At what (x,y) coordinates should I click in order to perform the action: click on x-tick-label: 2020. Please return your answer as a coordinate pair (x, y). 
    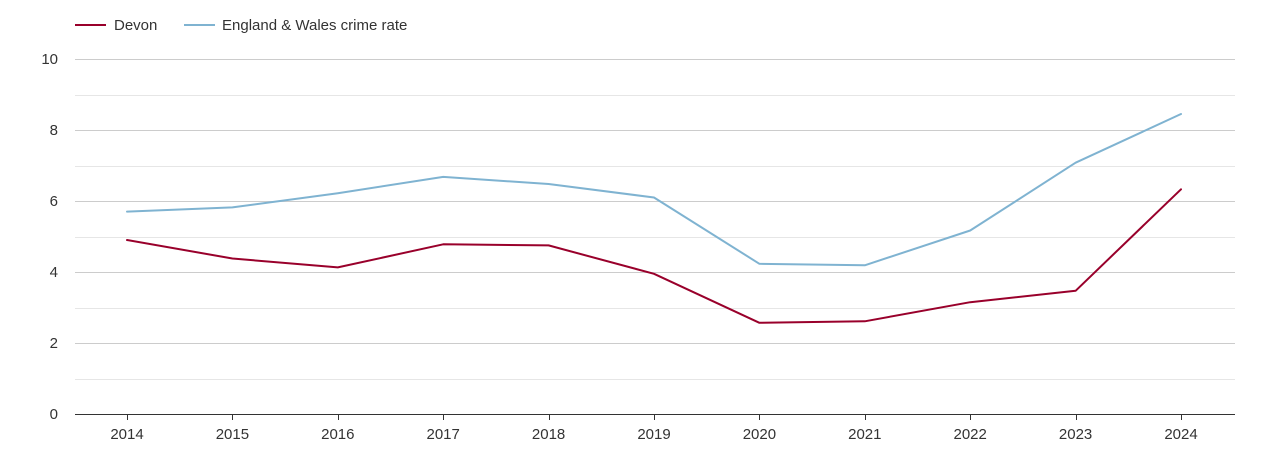
    Looking at the image, I should click on (759, 434).